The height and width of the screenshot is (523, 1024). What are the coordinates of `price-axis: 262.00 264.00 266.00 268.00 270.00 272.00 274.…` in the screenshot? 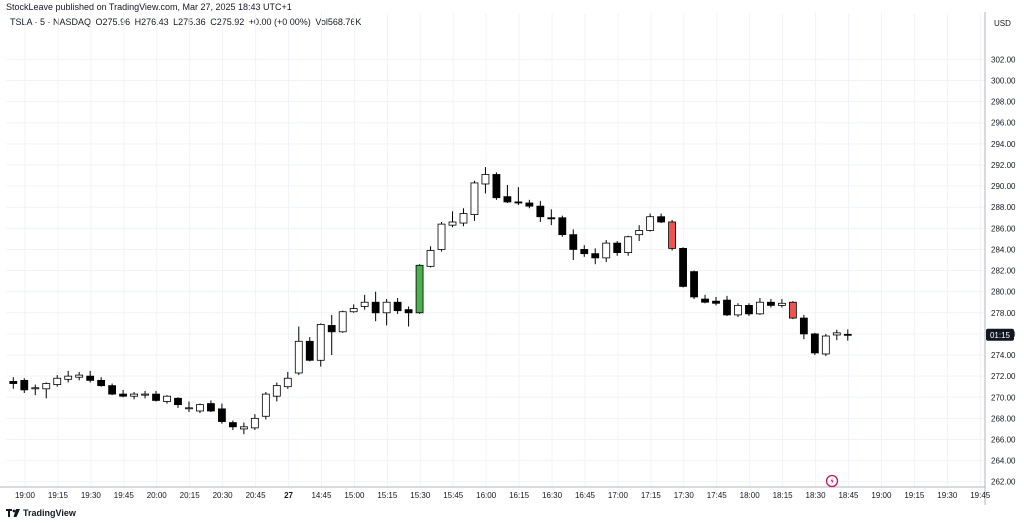 It's located at (1003, 270).